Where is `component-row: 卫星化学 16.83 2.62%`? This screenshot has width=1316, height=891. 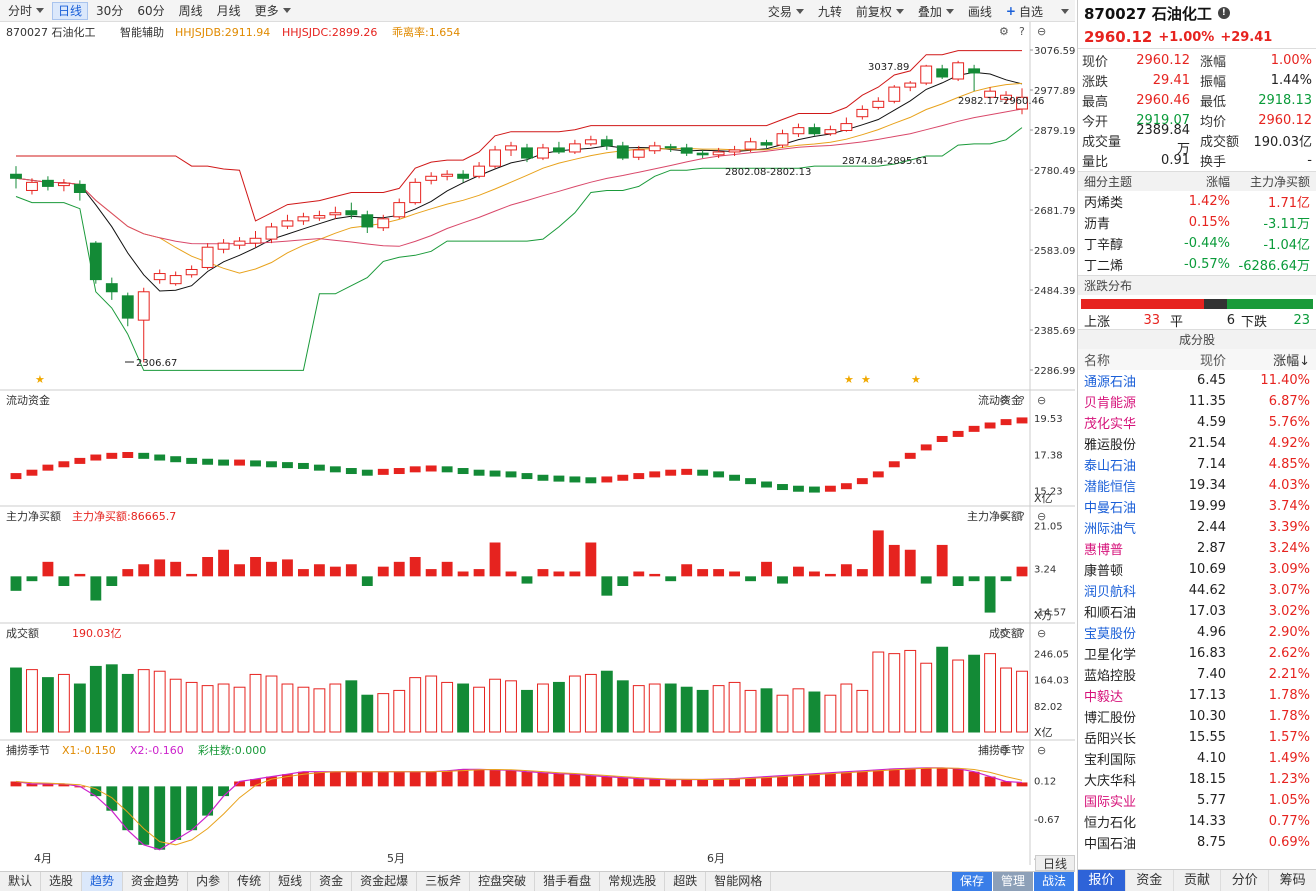 component-row: 卫星化学 16.83 2.62% is located at coordinates (1197, 653).